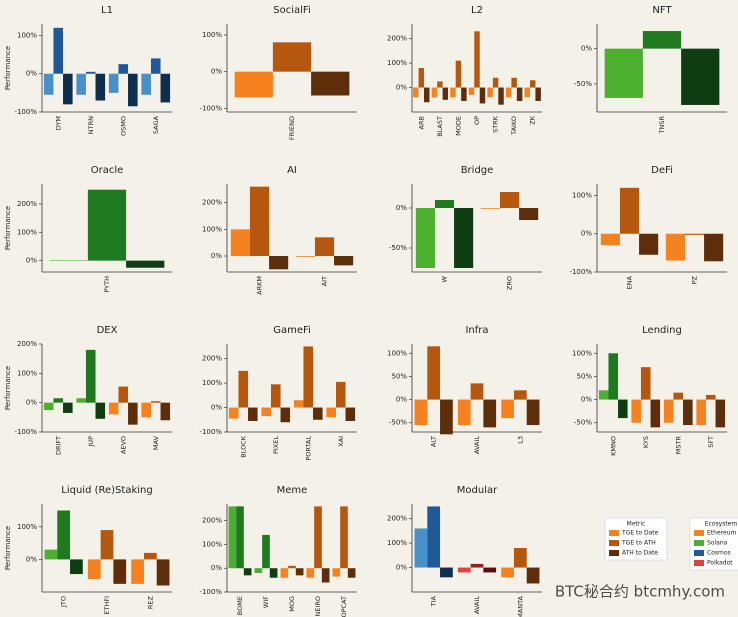  Describe the element at coordinates (308, 448) in the screenshot. I see `x-tick-label: PORTAL` at that location.